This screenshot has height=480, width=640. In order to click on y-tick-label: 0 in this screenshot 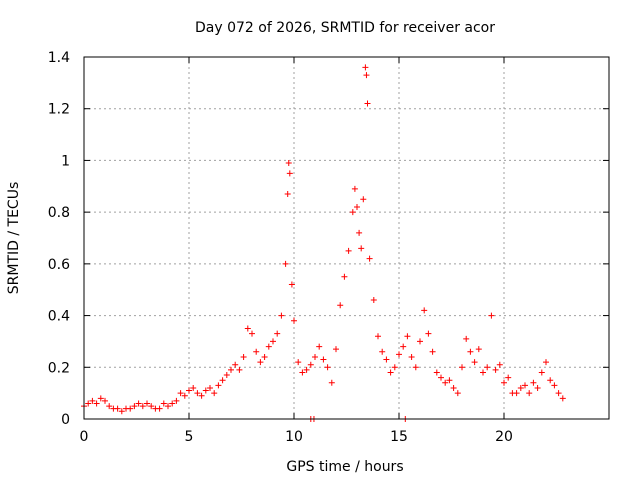, I will do `click(65, 420)`.